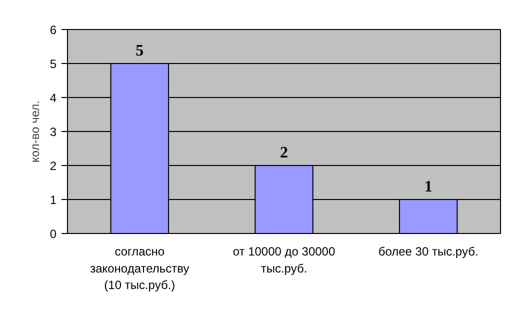  What do you see at coordinates (53, 234) in the screenshot?
I see `y-tick-label: 0` at bounding box center [53, 234].